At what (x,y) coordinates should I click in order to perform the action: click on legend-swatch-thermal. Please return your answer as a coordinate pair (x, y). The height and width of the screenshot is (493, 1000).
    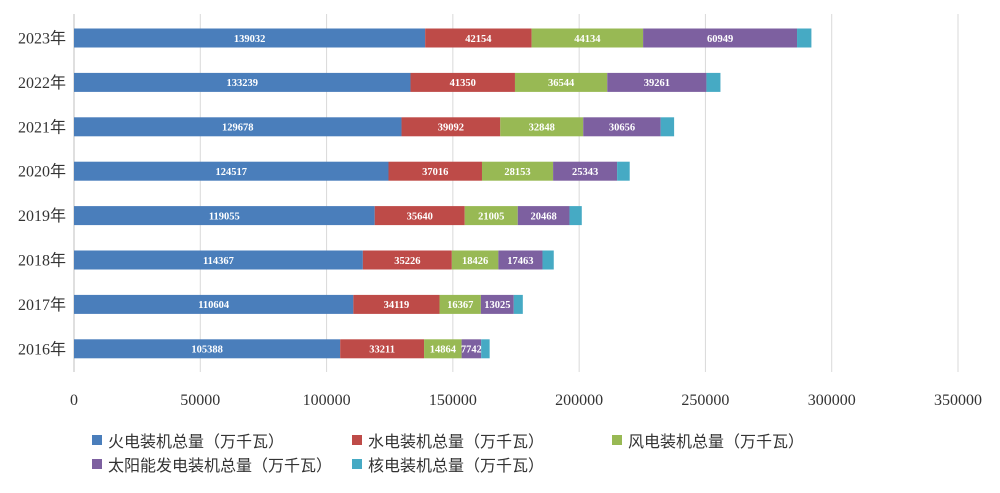
    Looking at the image, I should click on (97, 440).